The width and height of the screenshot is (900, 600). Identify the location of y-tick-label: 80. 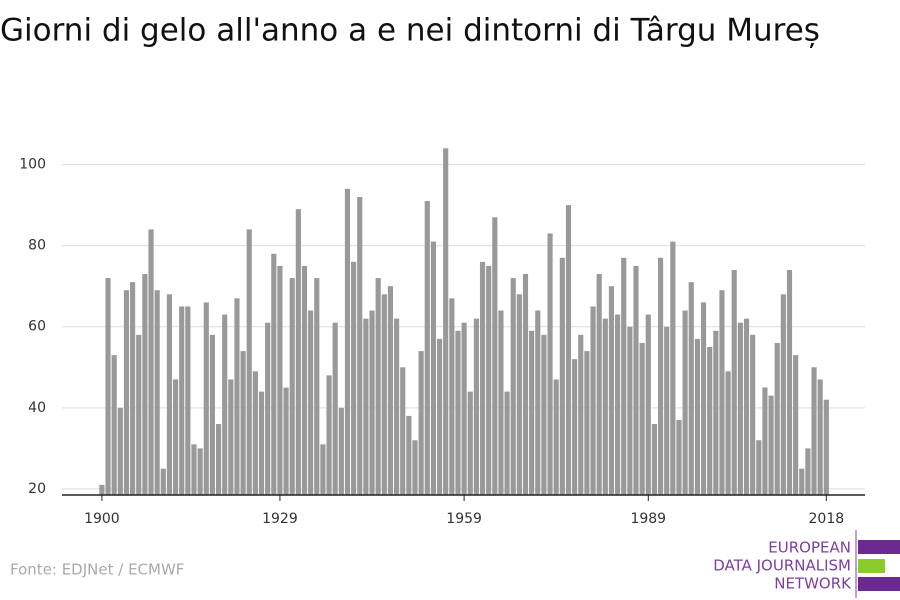
(37, 246).